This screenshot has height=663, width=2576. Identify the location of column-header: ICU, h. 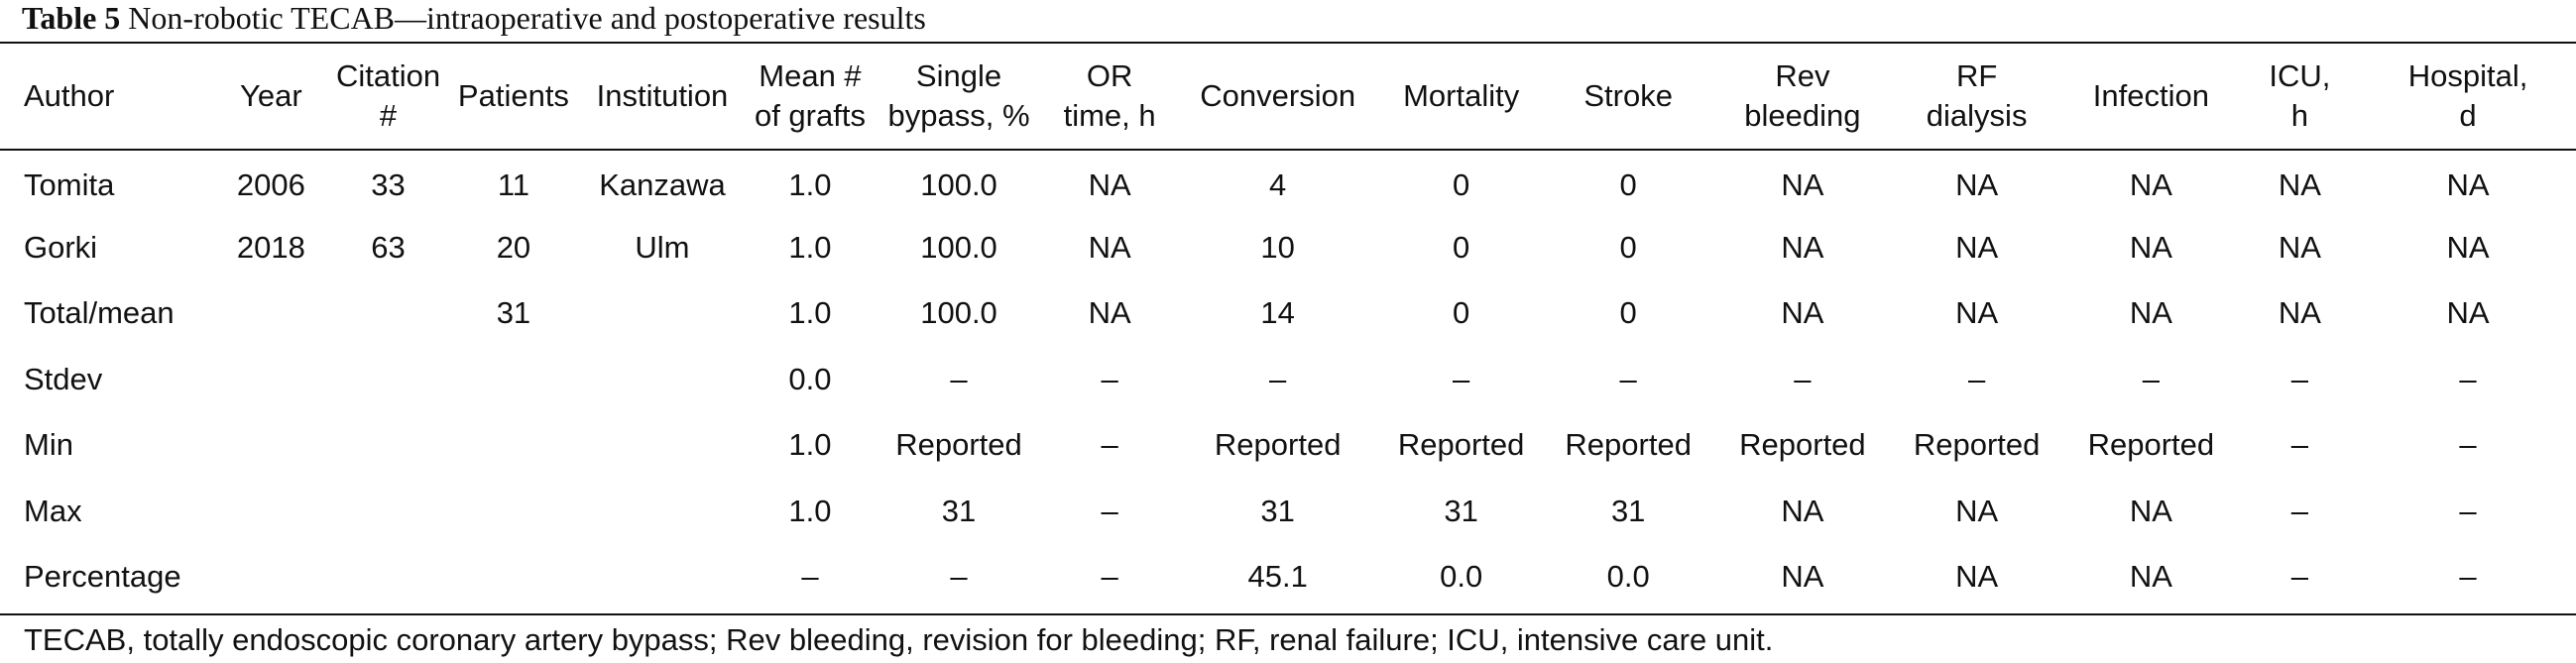
(2300, 96).